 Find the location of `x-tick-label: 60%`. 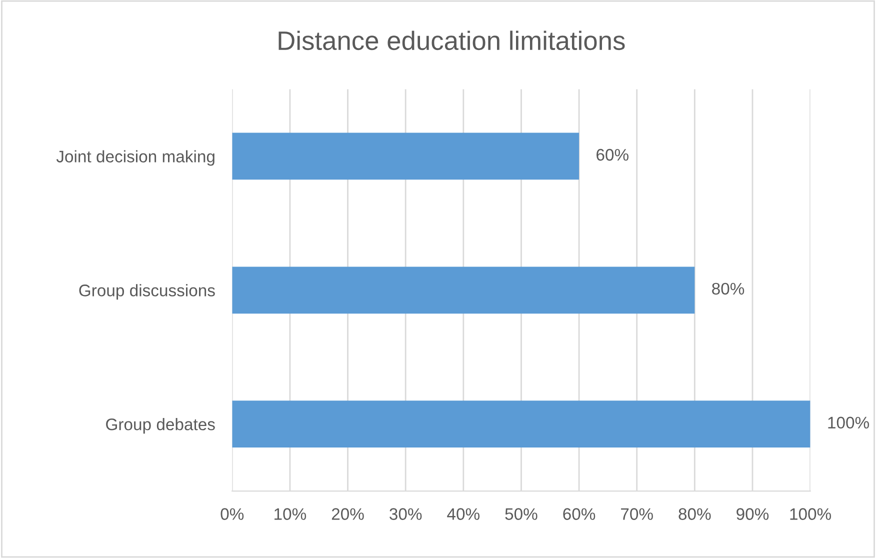

x-tick-label: 60% is located at coordinates (579, 514).